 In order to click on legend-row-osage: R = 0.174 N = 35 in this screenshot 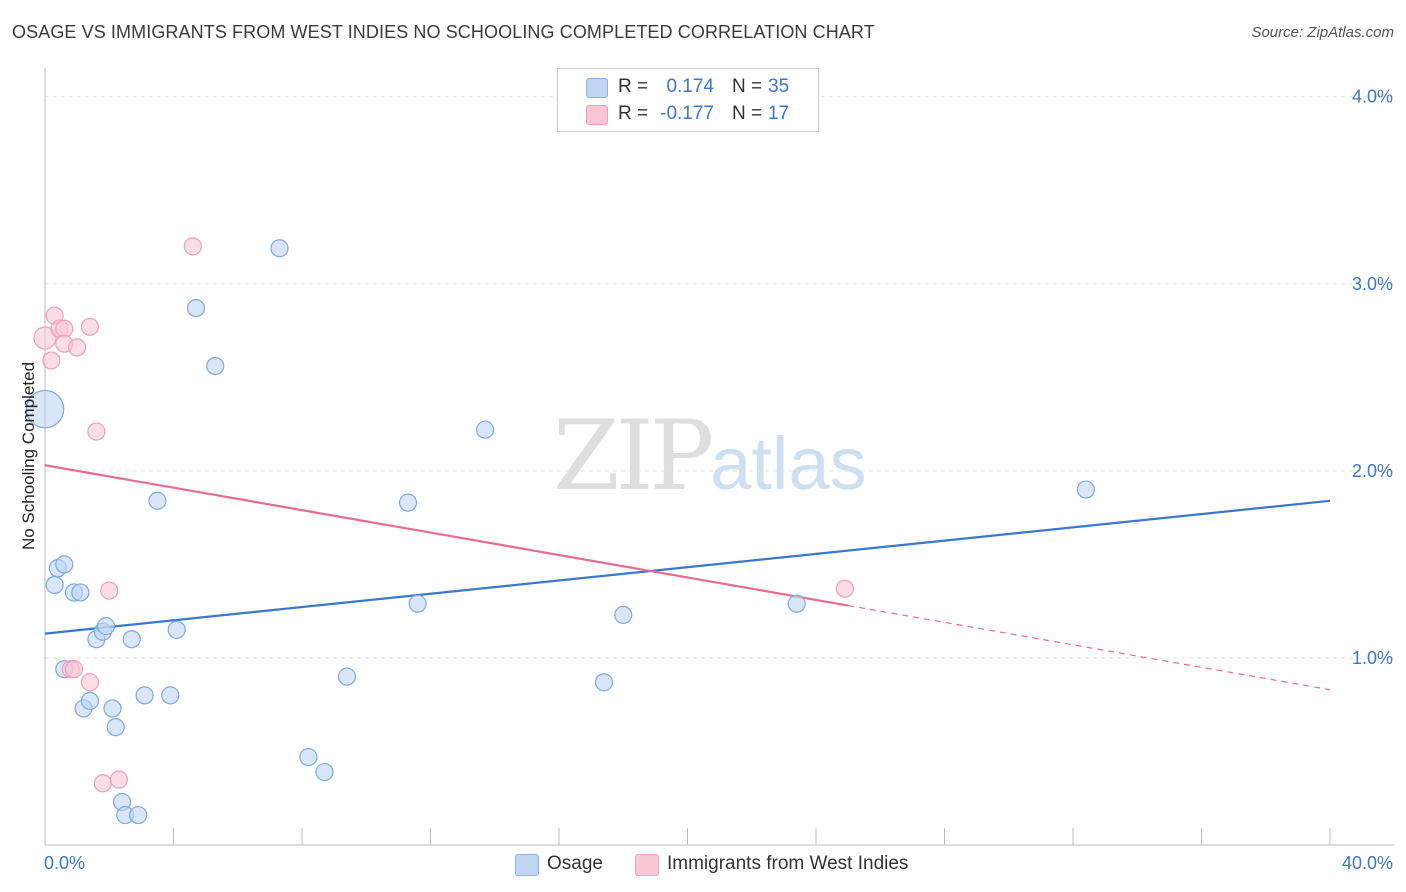, I will do `click(688, 87)`.